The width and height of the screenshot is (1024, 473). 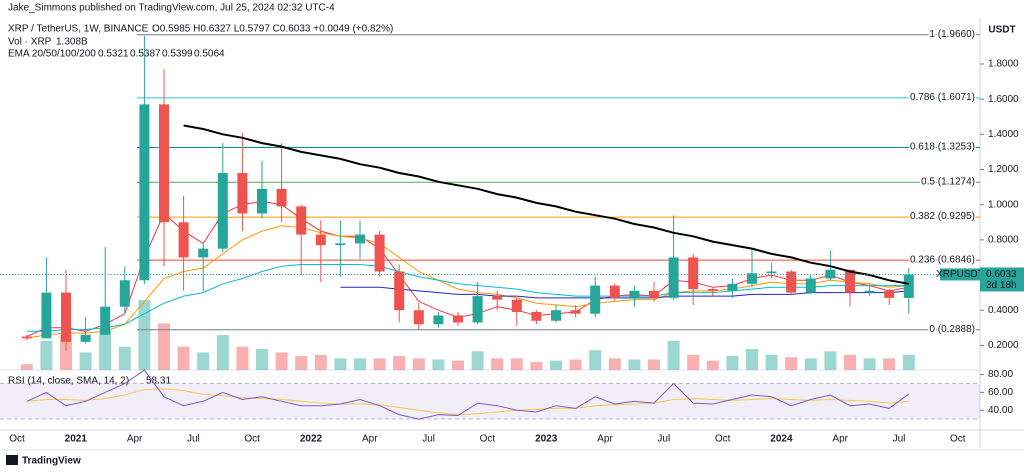 I want to click on x-tick-label: 2022, so click(x=311, y=439).